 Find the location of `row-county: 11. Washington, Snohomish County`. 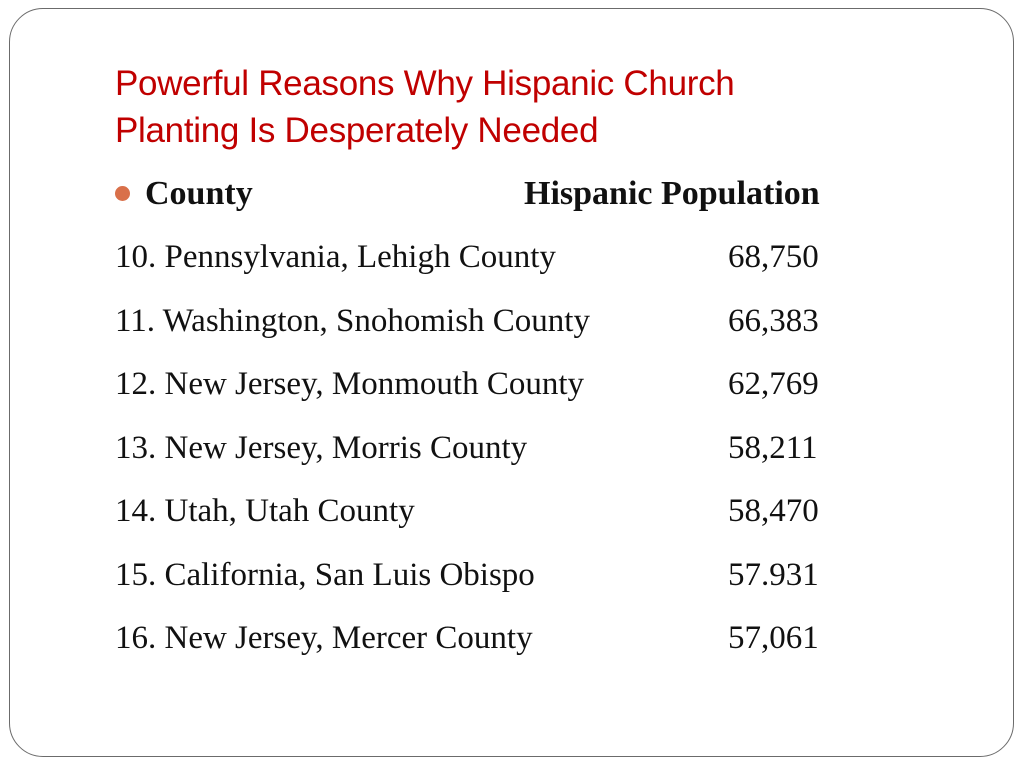

row-county: 11. Washington, Snohomish County is located at coordinates (352, 320).